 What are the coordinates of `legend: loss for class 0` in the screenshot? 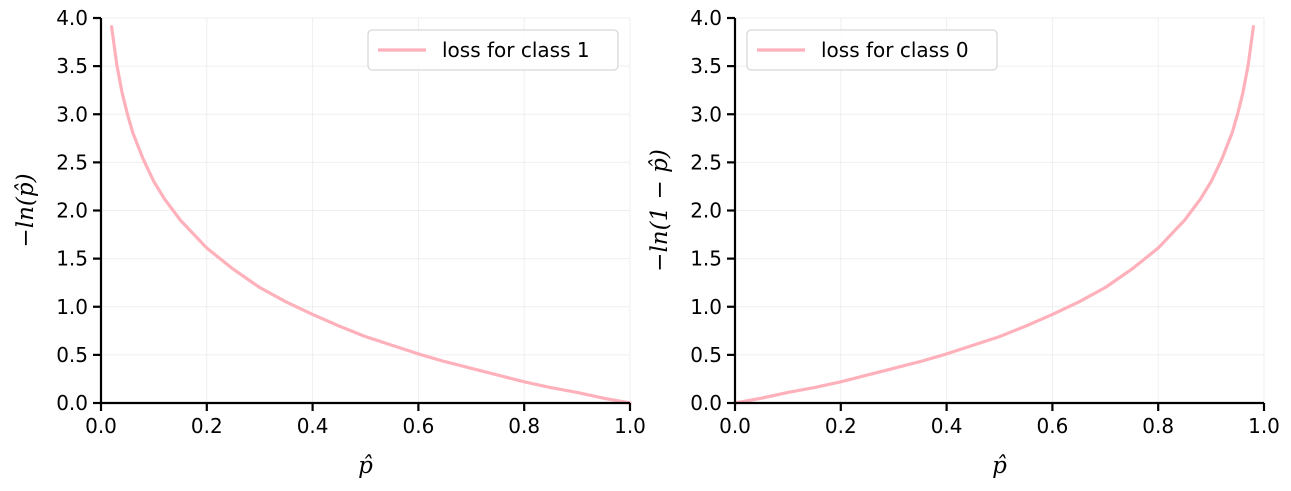 It's located at (872, 50).